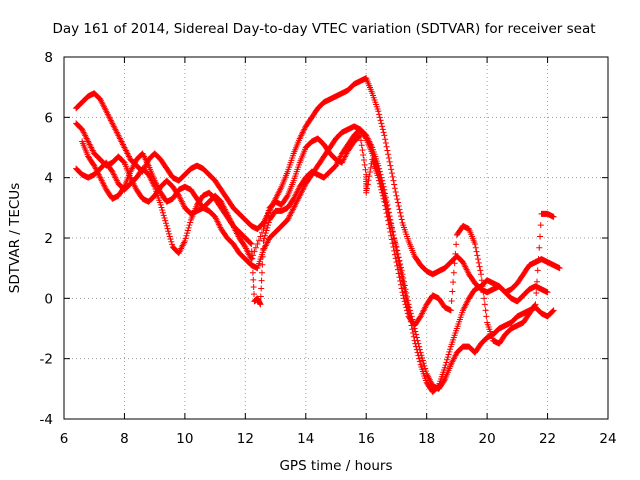 The width and height of the screenshot is (640, 480). What do you see at coordinates (64, 439) in the screenshot?
I see `x-tick-label: 6` at bounding box center [64, 439].